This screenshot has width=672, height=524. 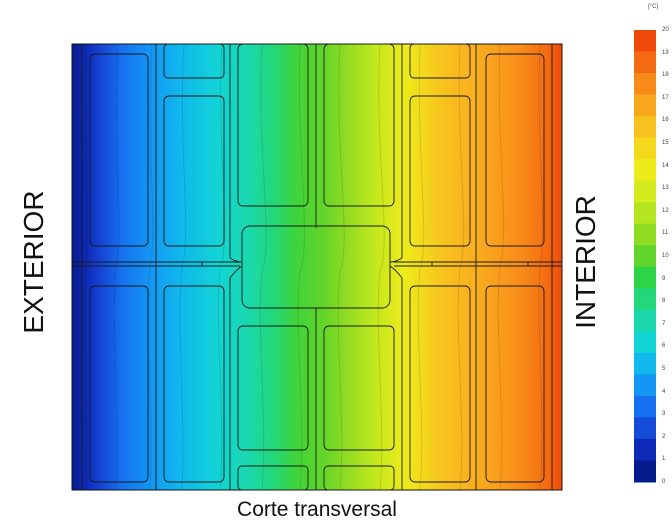 What do you see at coordinates (664, 323) in the screenshot?
I see `legend-tick-label: 7` at bounding box center [664, 323].